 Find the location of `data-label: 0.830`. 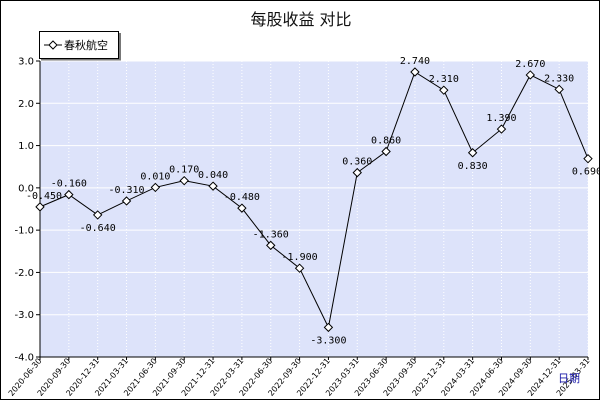

data-label: 0.830 is located at coordinates (473, 166).